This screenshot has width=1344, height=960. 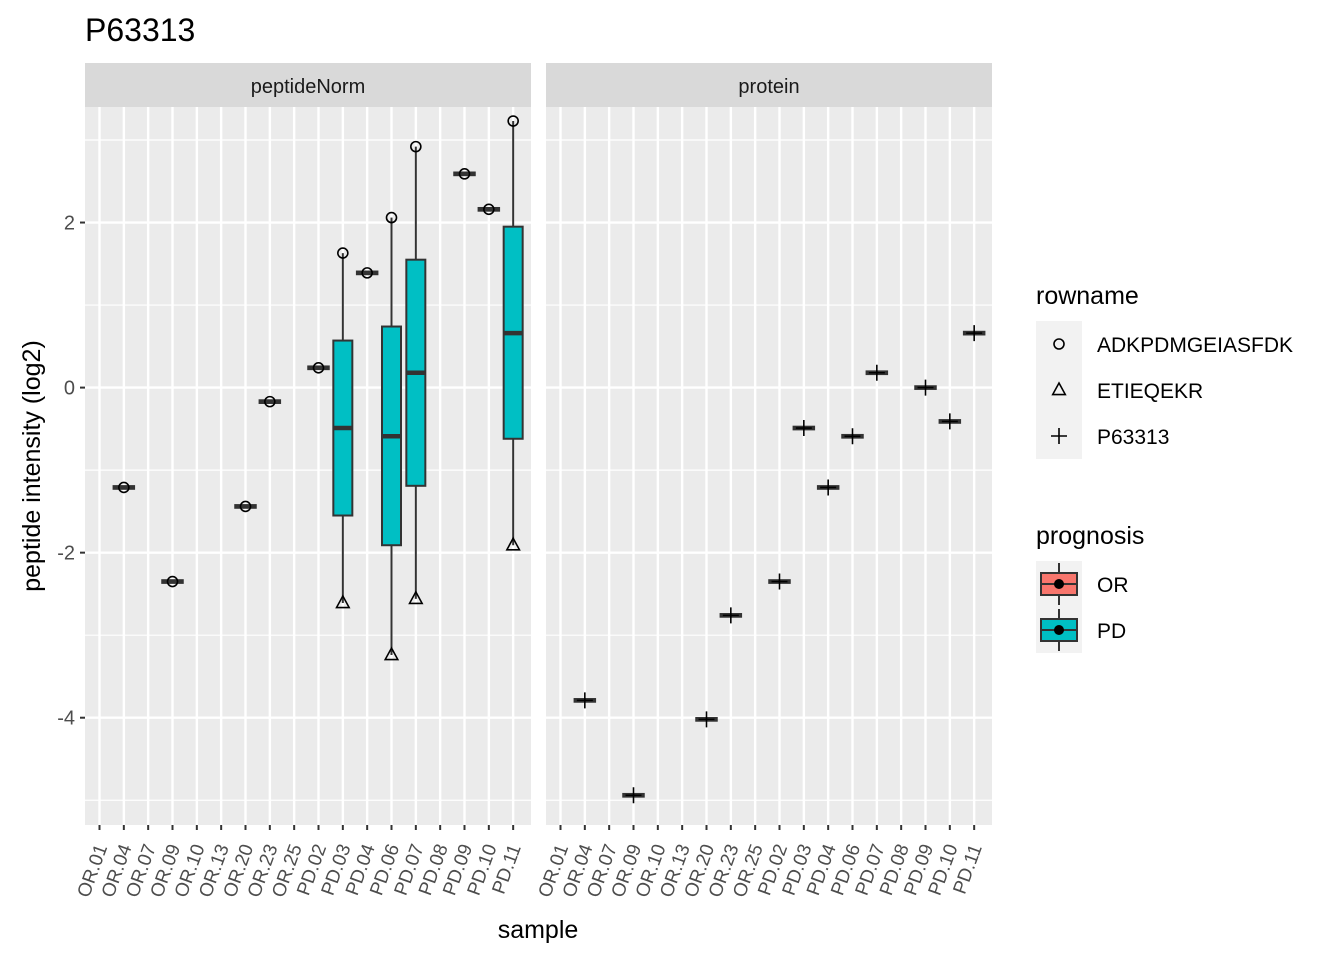 I want to click on box-PD.07, so click(x=416, y=372).